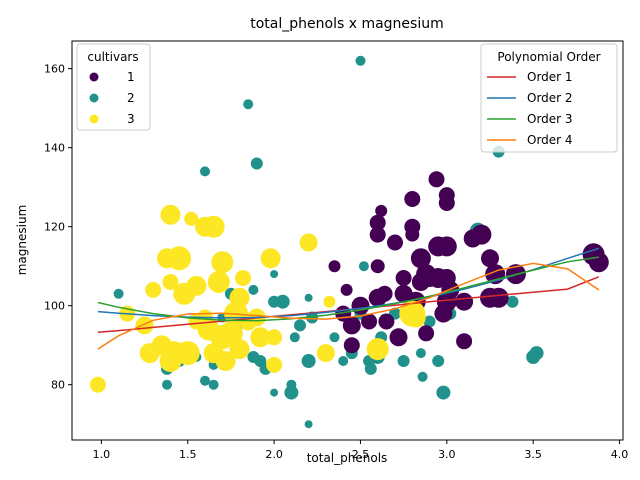 This screenshot has height=480, width=640. Describe the element at coordinates (54, 227) in the screenshot. I see `y-tick-label: 120` at that location.